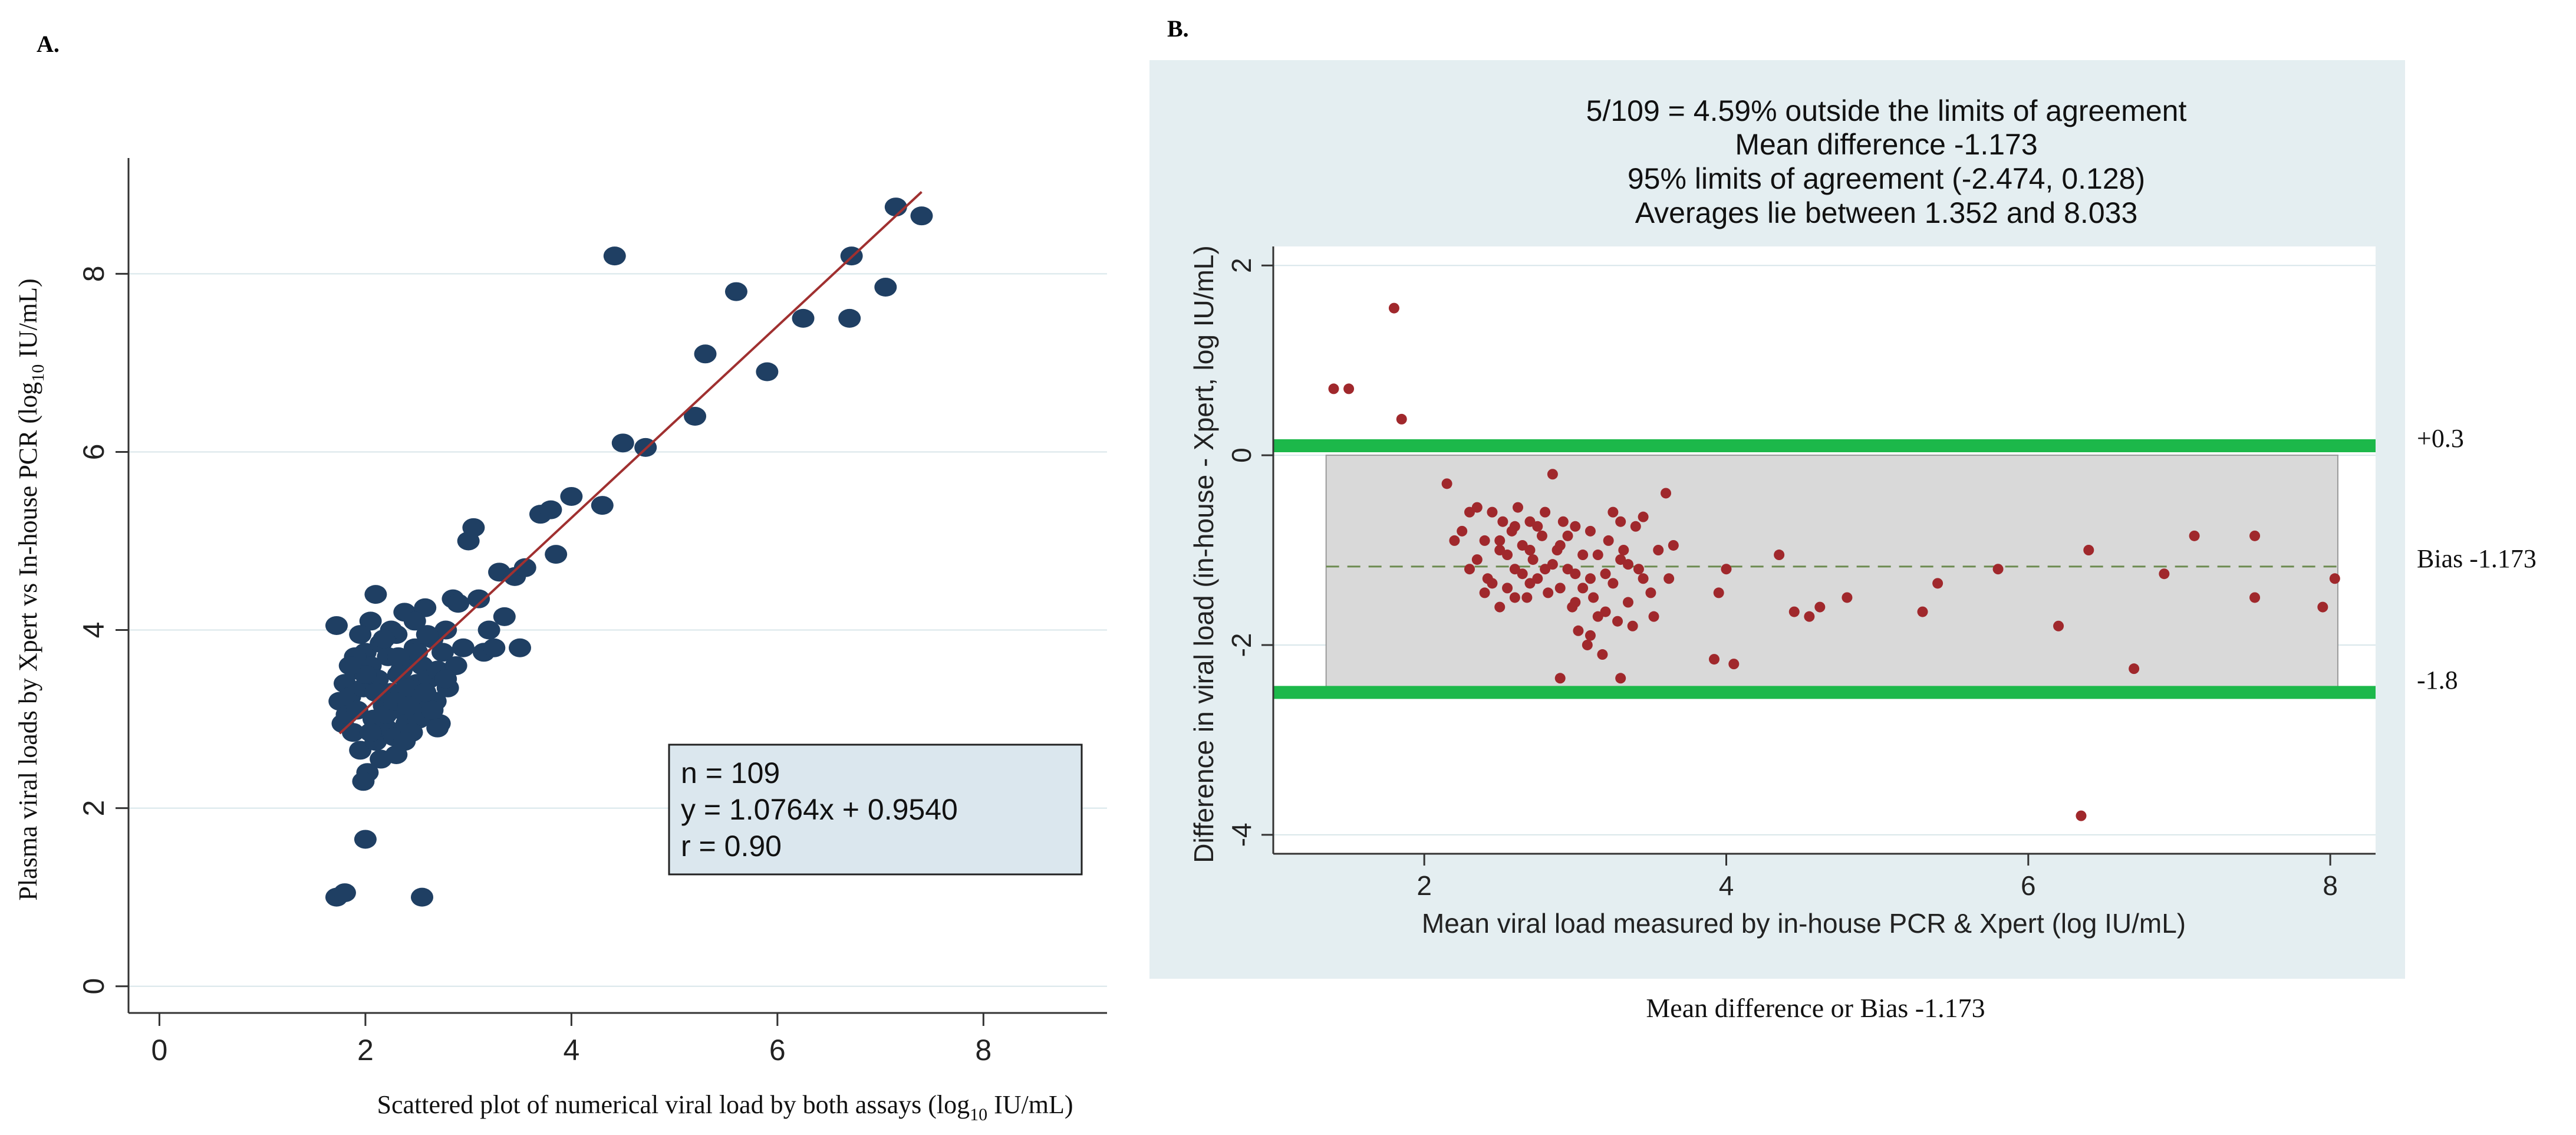  What do you see at coordinates (2440, 438) in the screenshot?
I see `upper-limit-label: +0.3` at bounding box center [2440, 438].